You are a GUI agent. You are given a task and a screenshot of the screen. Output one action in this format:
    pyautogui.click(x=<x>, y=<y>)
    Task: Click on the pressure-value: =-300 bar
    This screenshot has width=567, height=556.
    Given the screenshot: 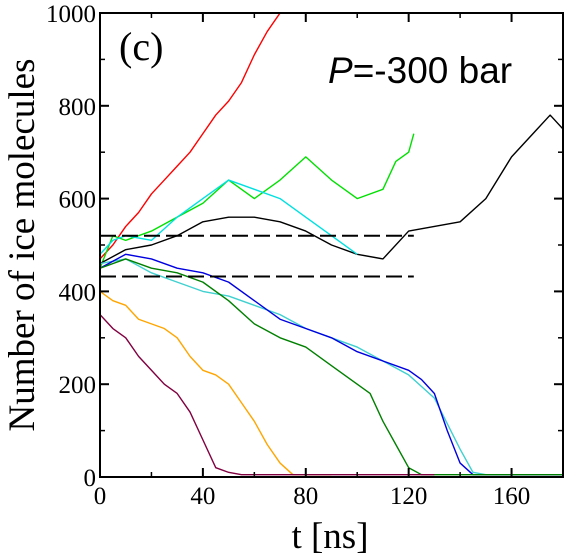 What is the action you would take?
    pyautogui.click(x=432, y=70)
    